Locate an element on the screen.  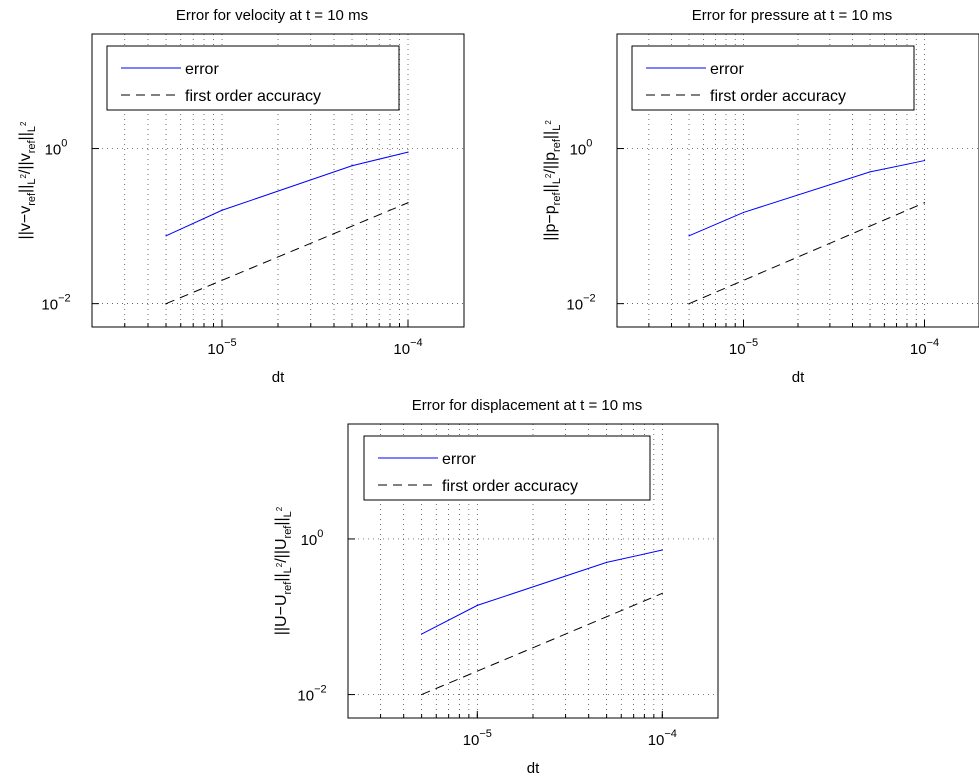
chart-title: Error for displacement at t = 10 ms is located at coordinates (527, 405).